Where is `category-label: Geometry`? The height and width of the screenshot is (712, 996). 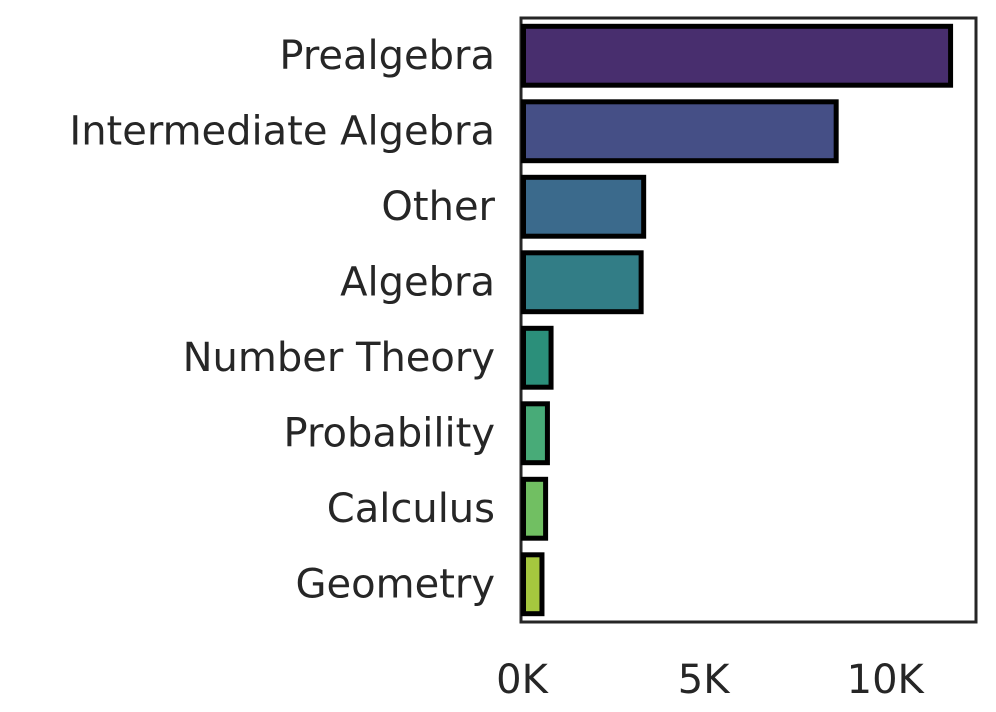
category-label: Geometry is located at coordinates (395, 584).